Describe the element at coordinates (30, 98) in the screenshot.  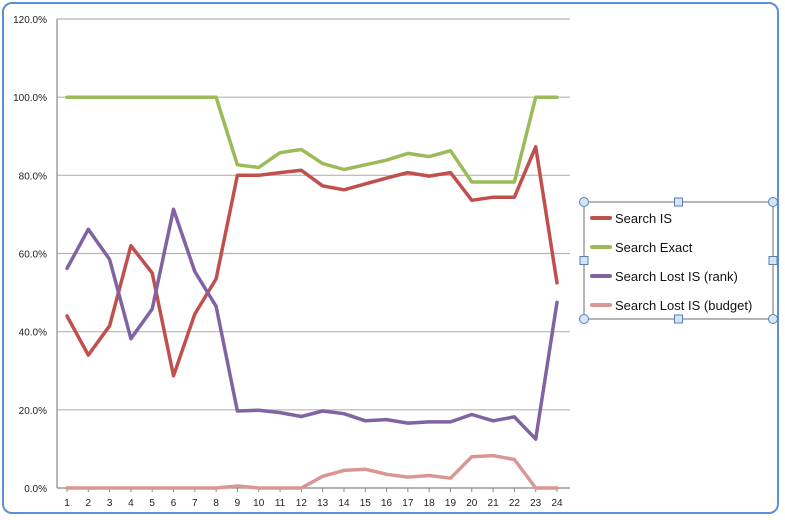
I see `y-tick-label: 100.0%` at that location.